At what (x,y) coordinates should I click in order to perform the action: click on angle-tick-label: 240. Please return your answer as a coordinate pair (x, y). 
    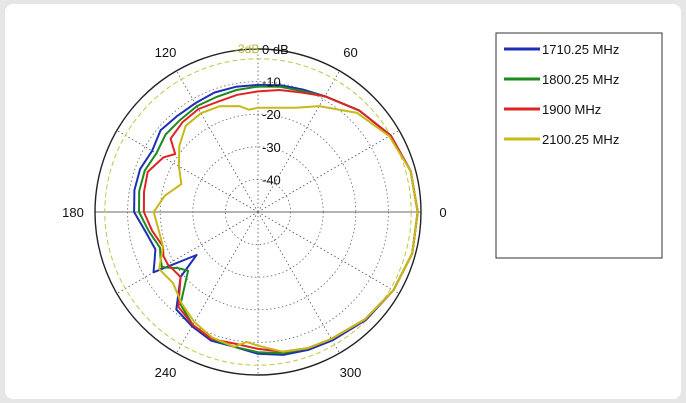
    Looking at the image, I should click on (166, 372).